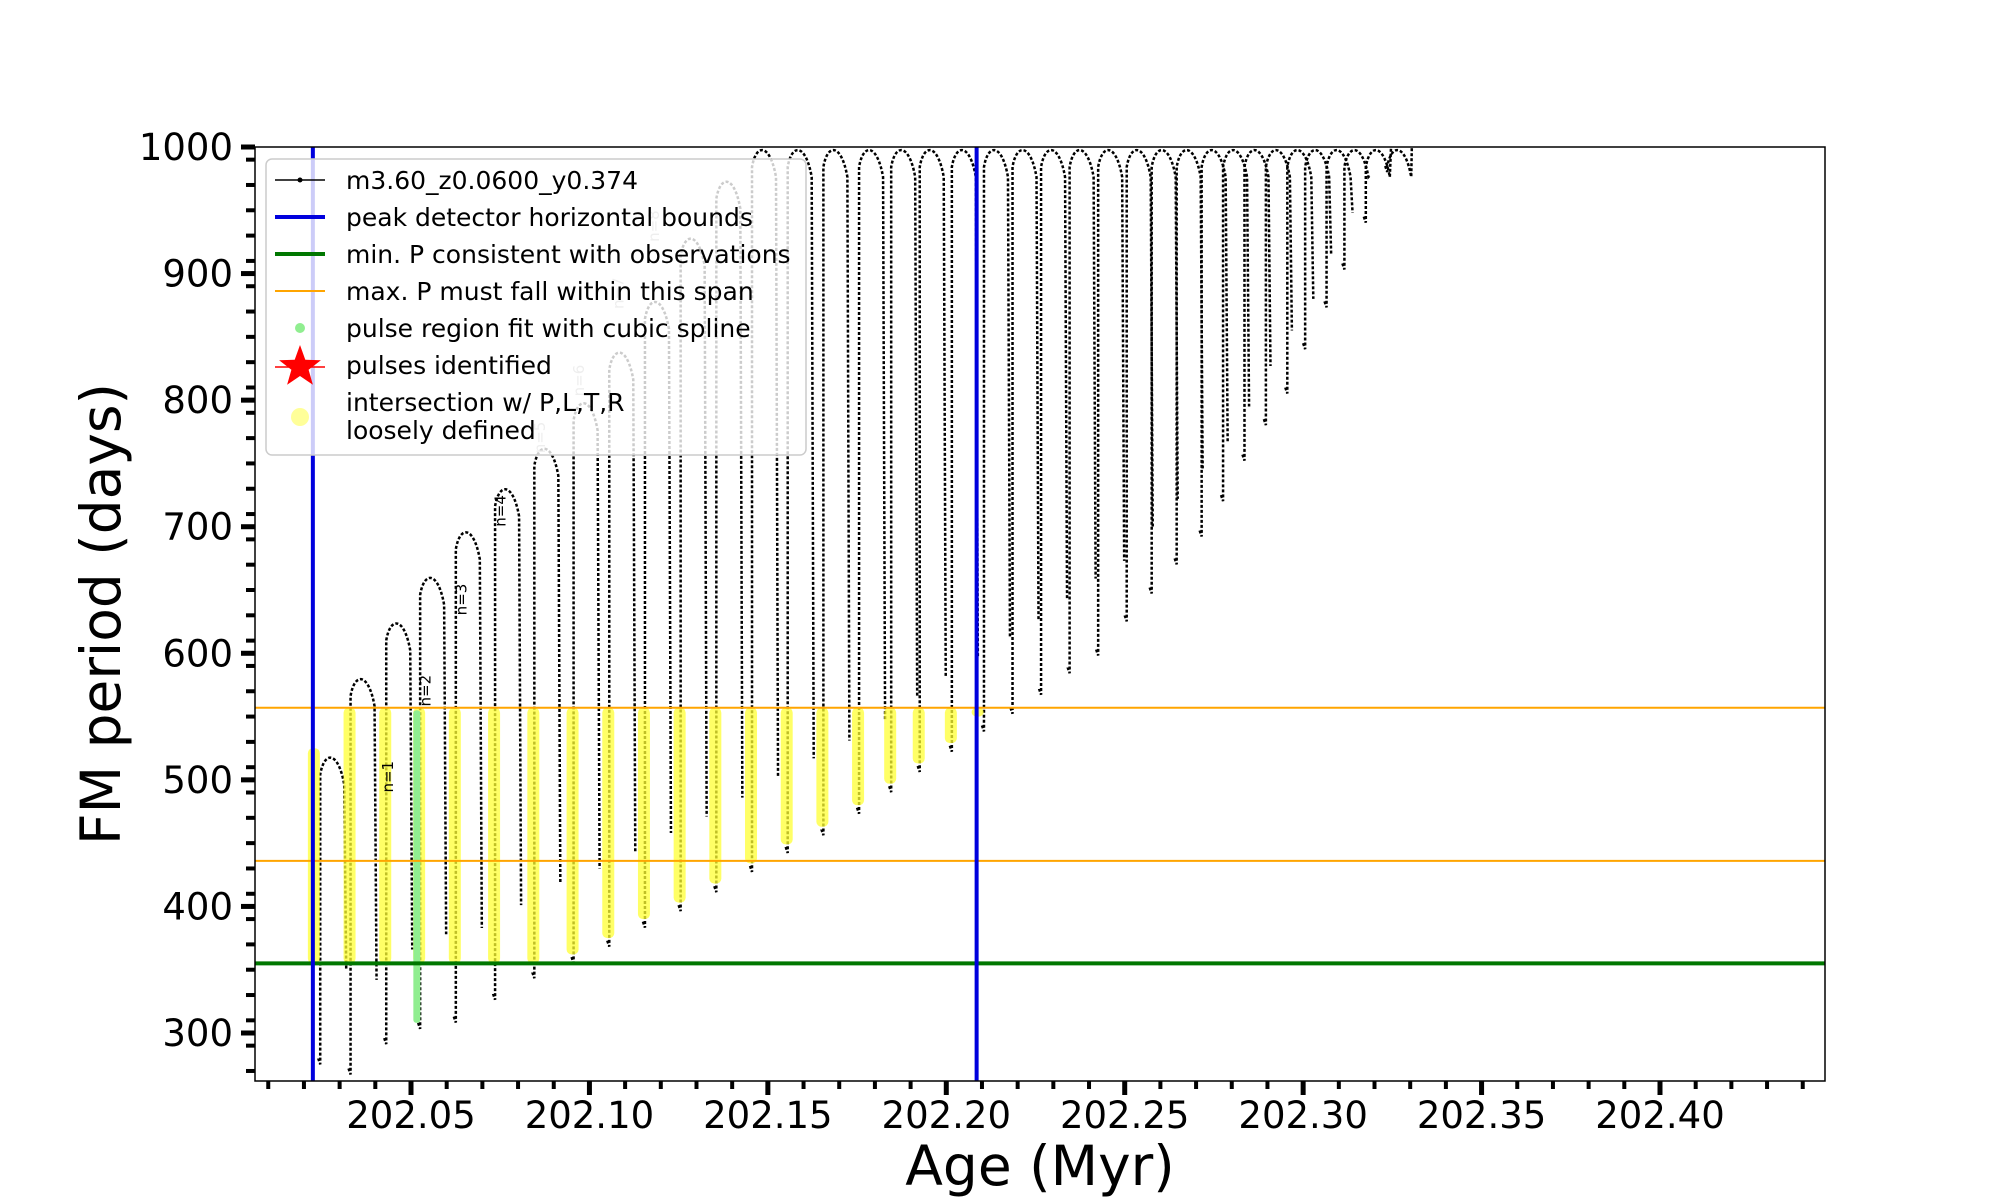  Describe the element at coordinates (388, 777) in the screenshot. I see `pulse-number-label: n=1` at that location.